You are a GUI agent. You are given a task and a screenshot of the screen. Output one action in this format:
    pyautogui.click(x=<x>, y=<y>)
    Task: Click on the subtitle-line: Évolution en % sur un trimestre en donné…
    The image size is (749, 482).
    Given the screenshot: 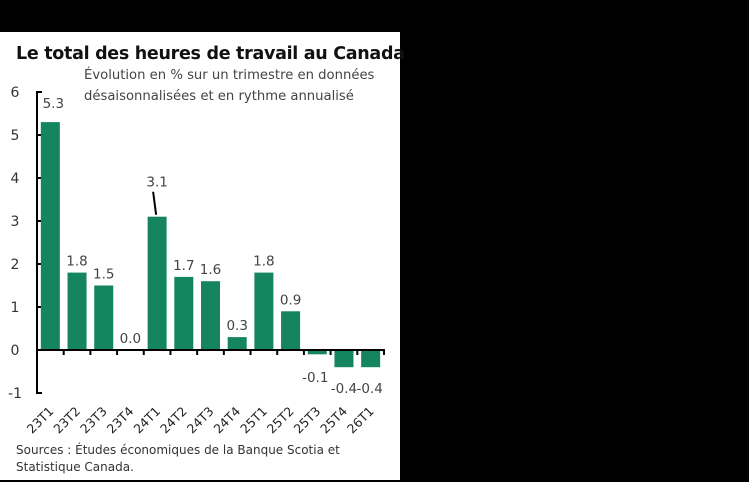 What is the action you would take?
    pyautogui.click(x=229, y=74)
    